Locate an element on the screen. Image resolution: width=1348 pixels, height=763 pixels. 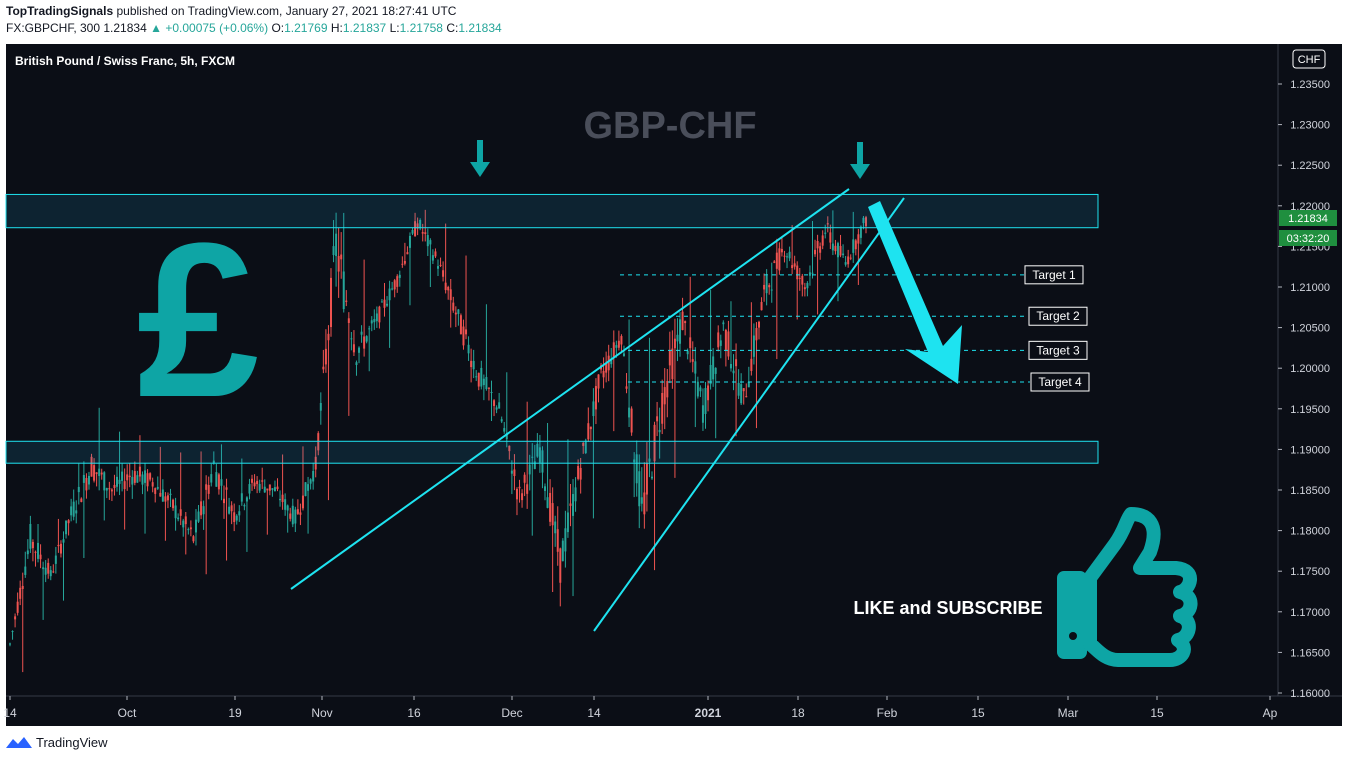
countdown-tag-label: 03:32:20 is located at coordinates (1308, 239).